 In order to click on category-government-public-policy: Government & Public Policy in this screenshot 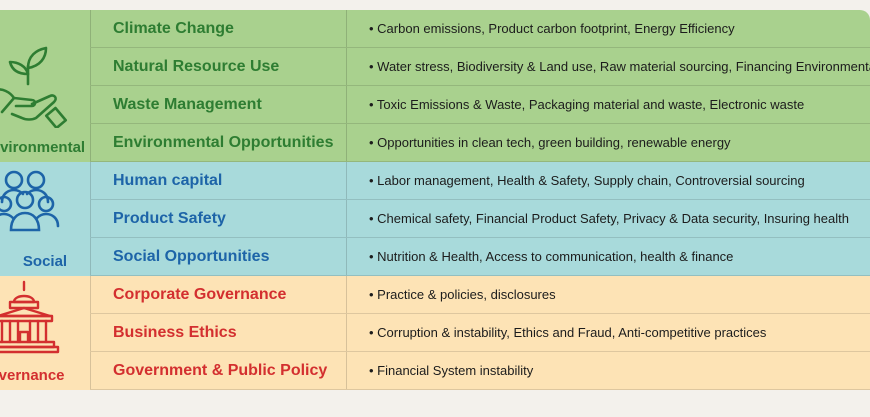, I will do `click(218, 370)`.